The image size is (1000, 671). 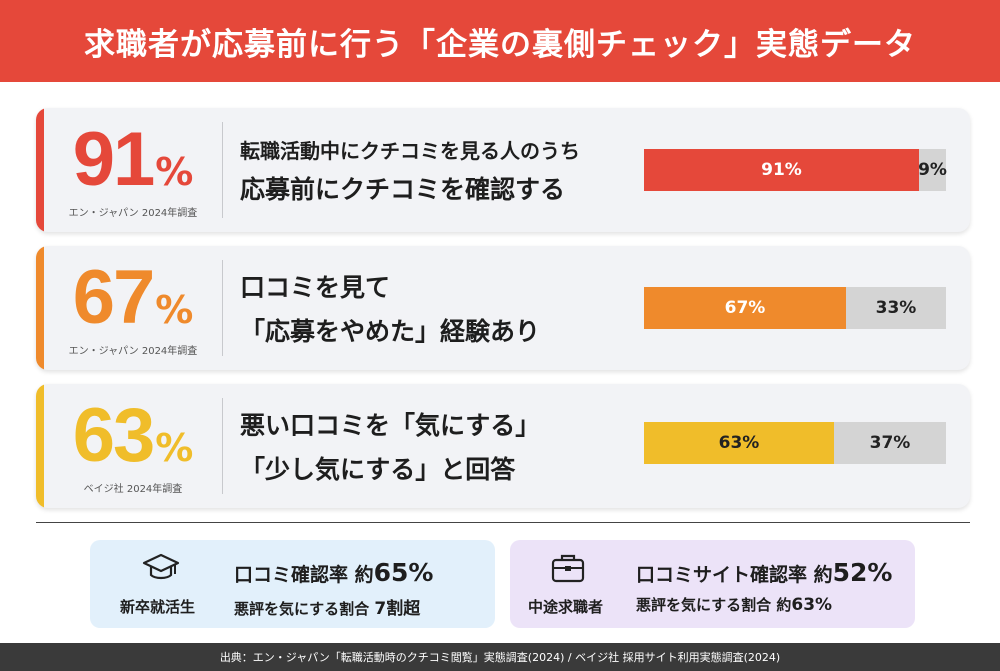 I want to click on review-check-rate: 口コミ確認率 約65%, so click(x=333, y=572).